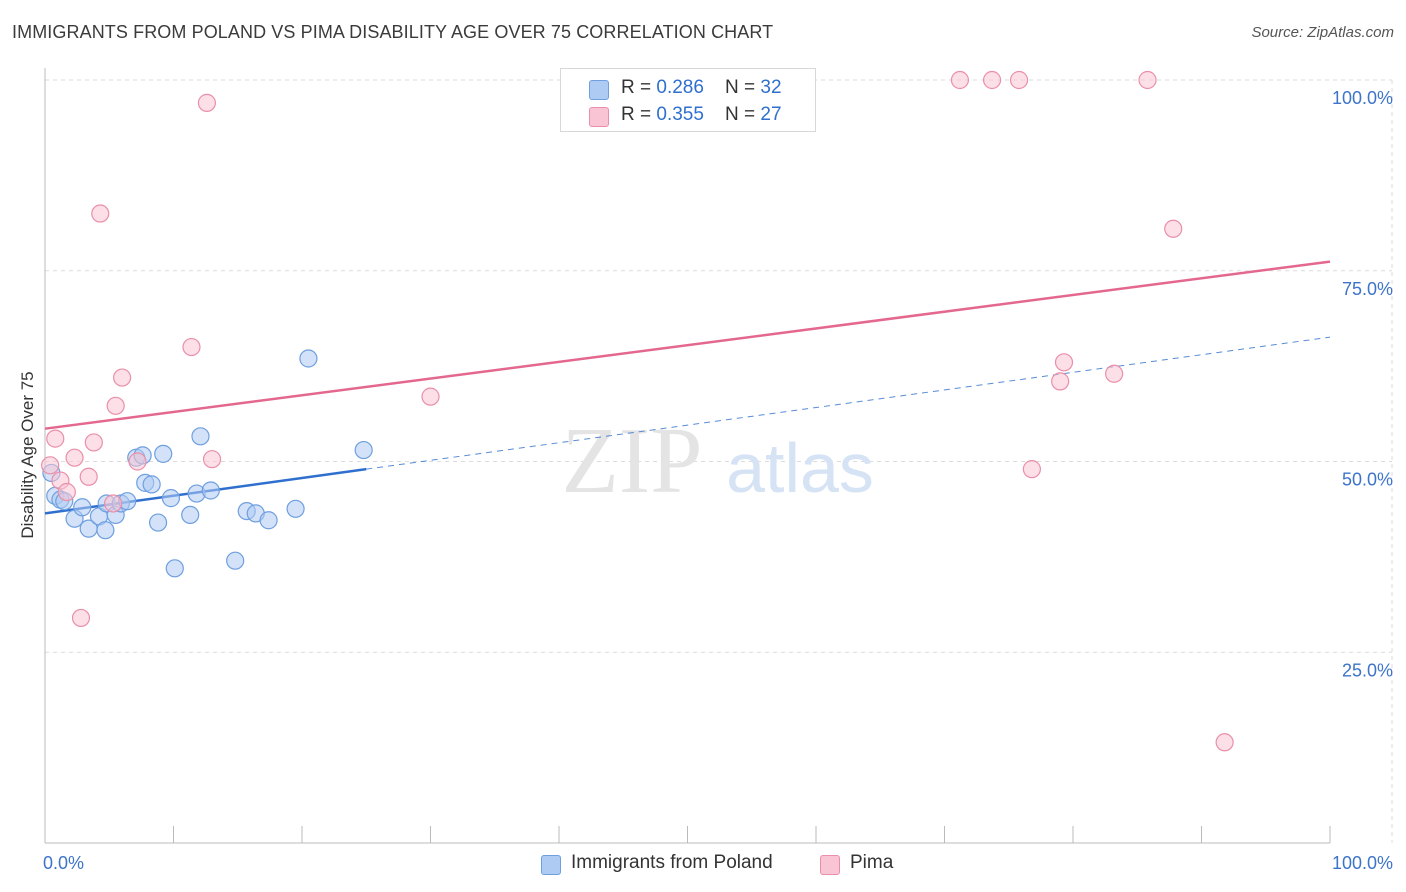  Describe the element at coordinates (1322, 32) in the screenshot. I see `source-credit: Source: ZipAtlas.com` at that location.